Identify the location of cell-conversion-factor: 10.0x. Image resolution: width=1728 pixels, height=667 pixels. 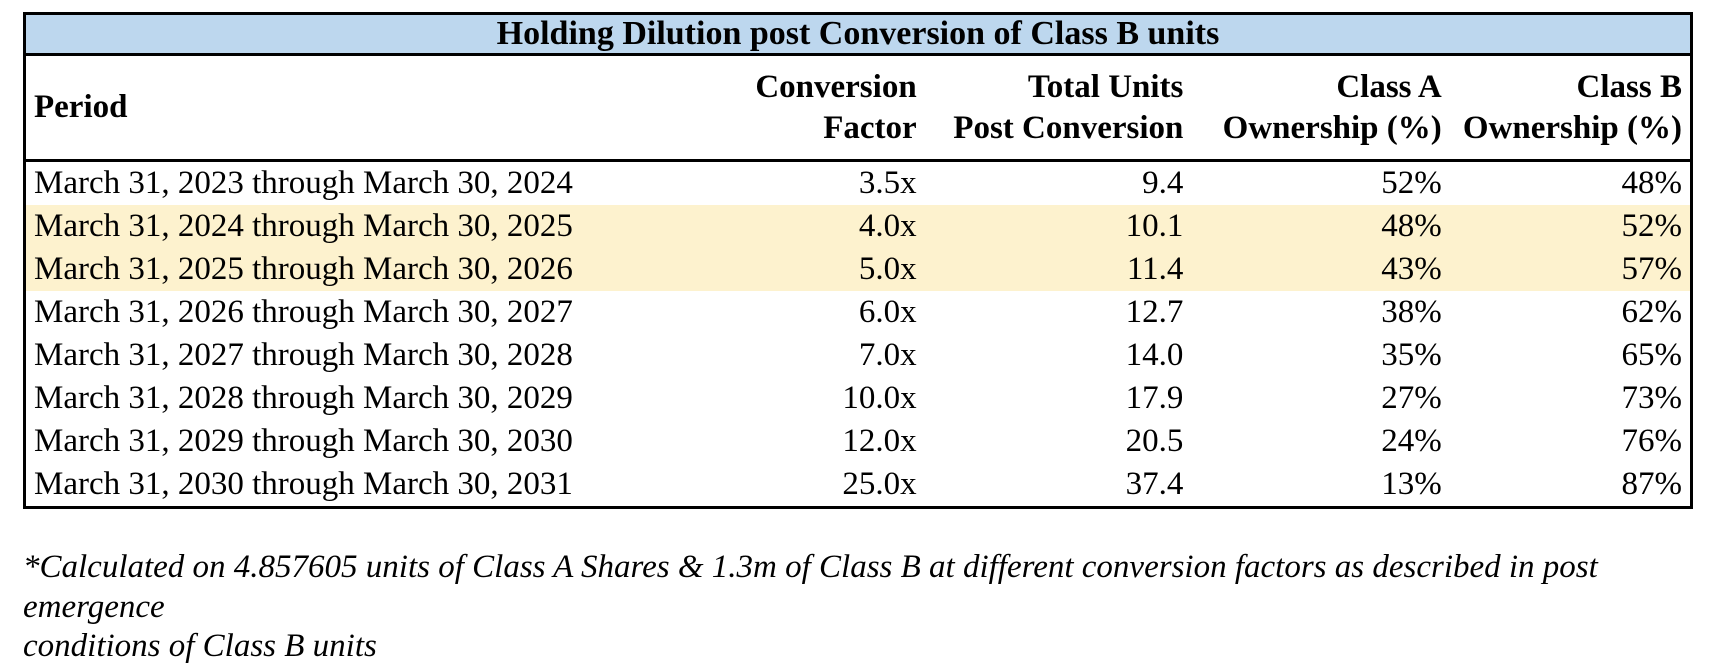
(824, 398).